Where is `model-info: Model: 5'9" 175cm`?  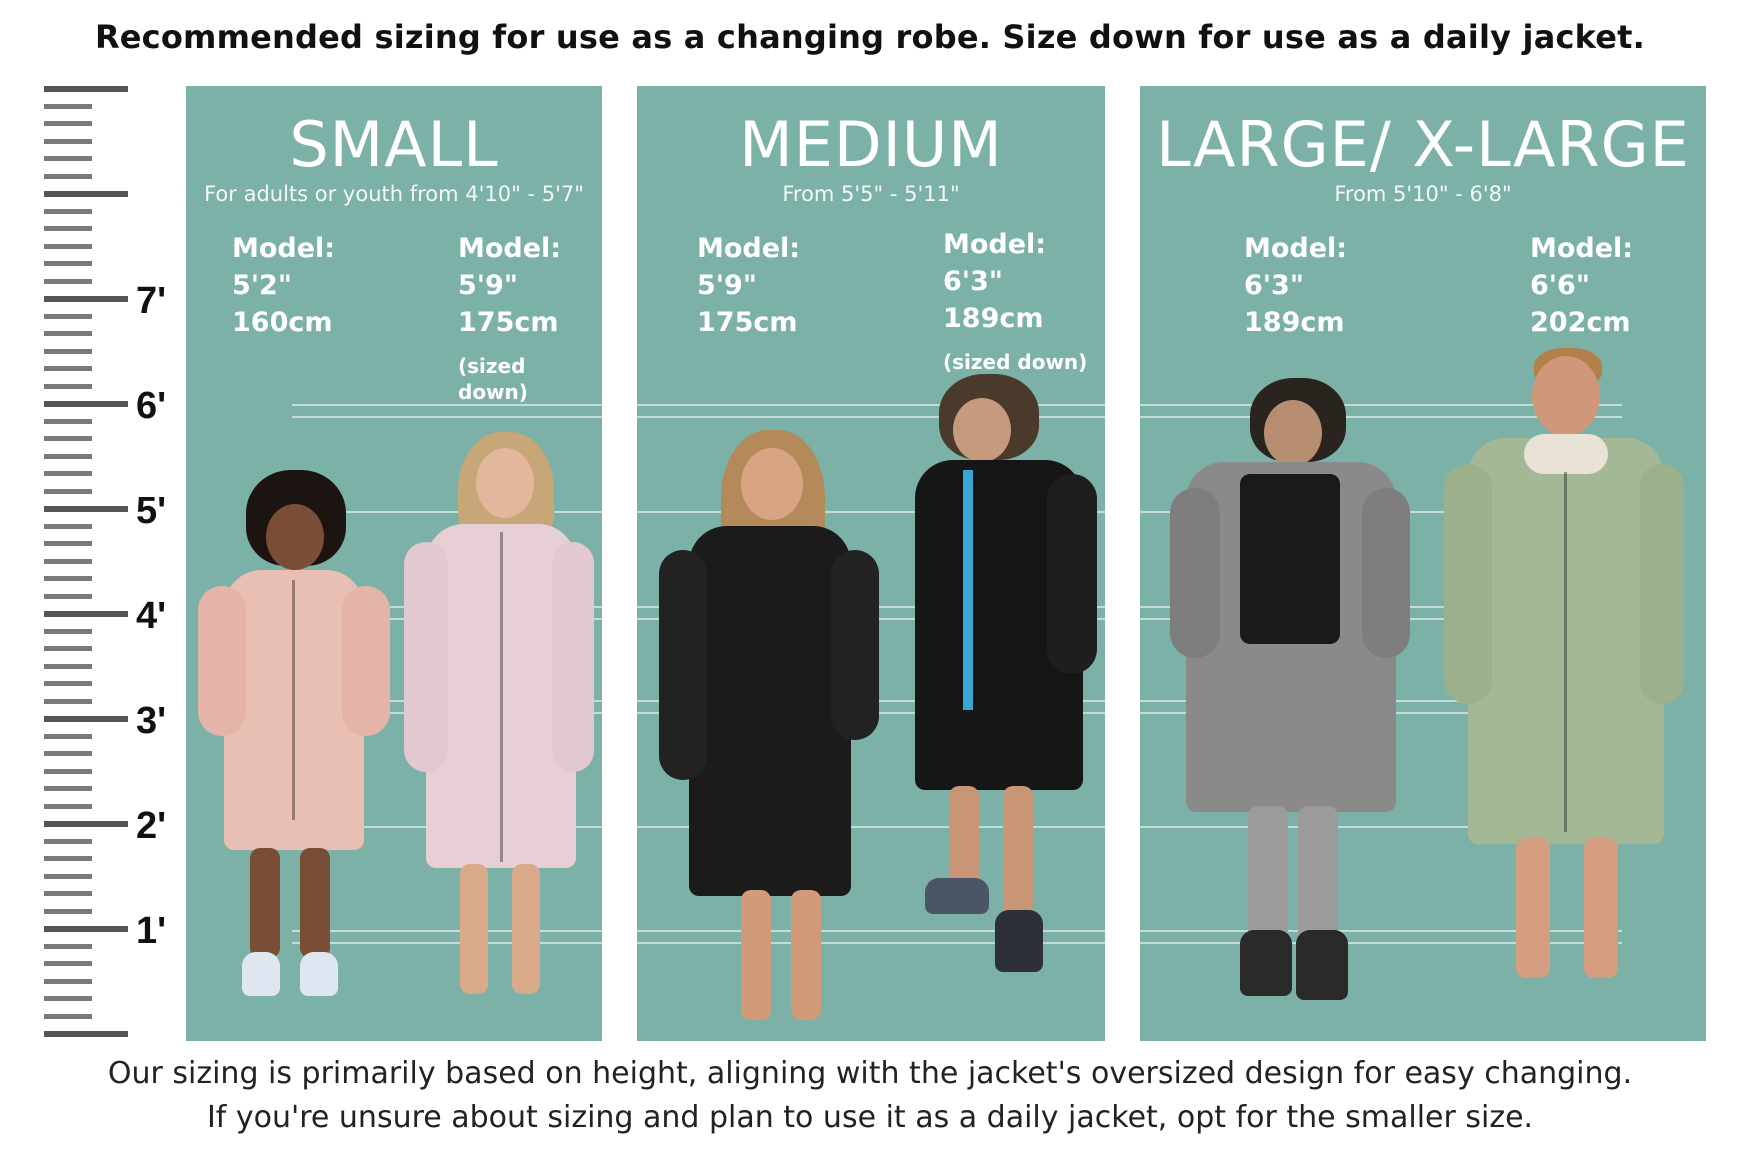 model-info: Model: 5'9" 175cm is located at coordinates (748, 285).